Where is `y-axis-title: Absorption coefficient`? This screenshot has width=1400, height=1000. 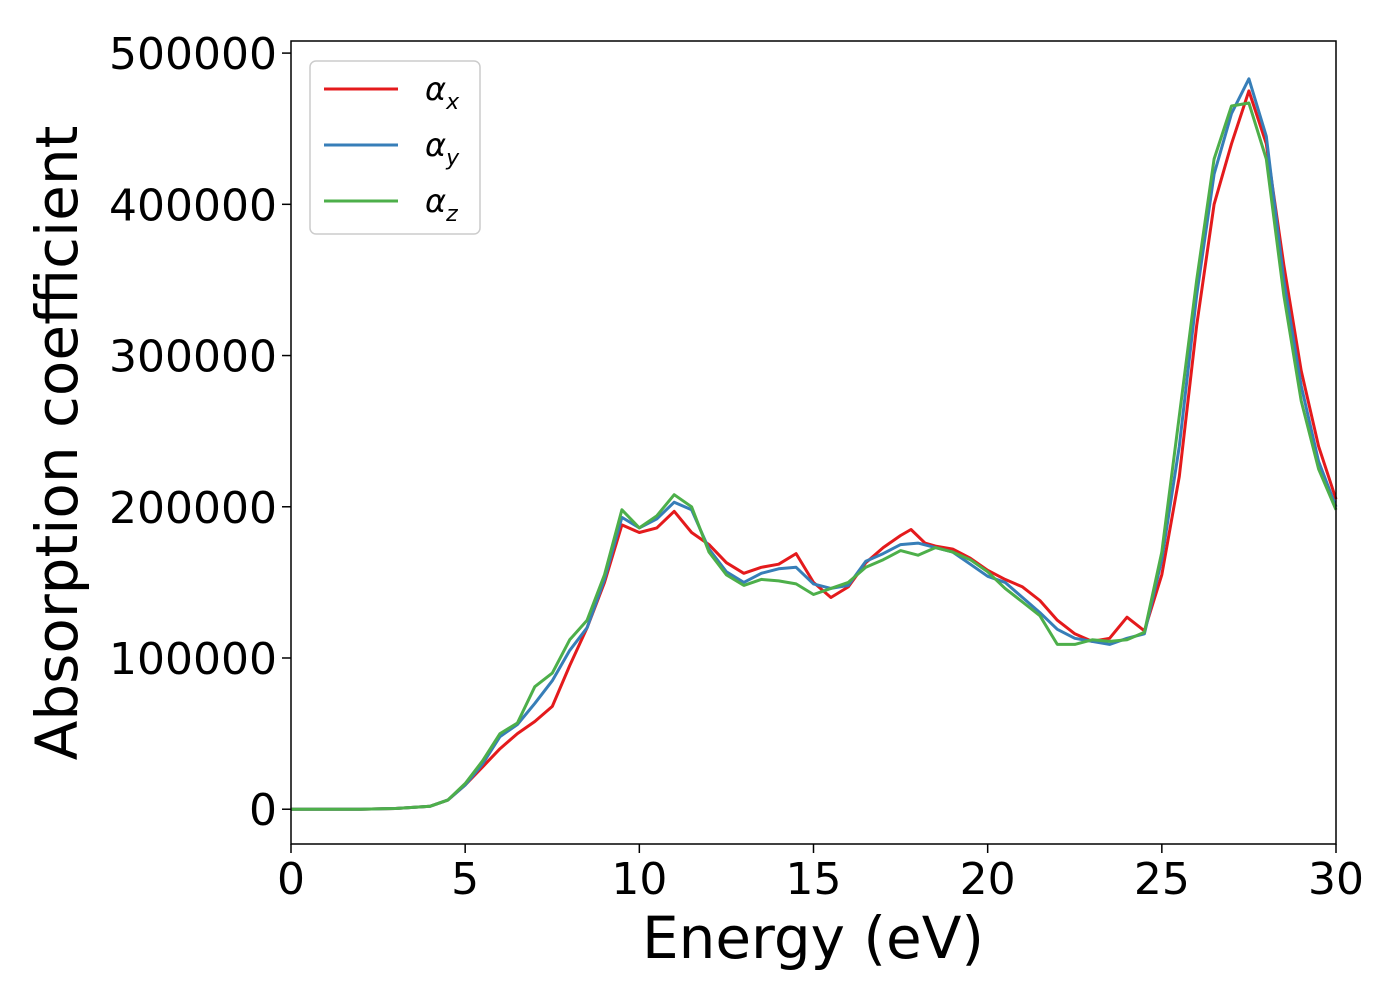 y-axis-title: Absorption coefficient is located at coordinates (57, 443).